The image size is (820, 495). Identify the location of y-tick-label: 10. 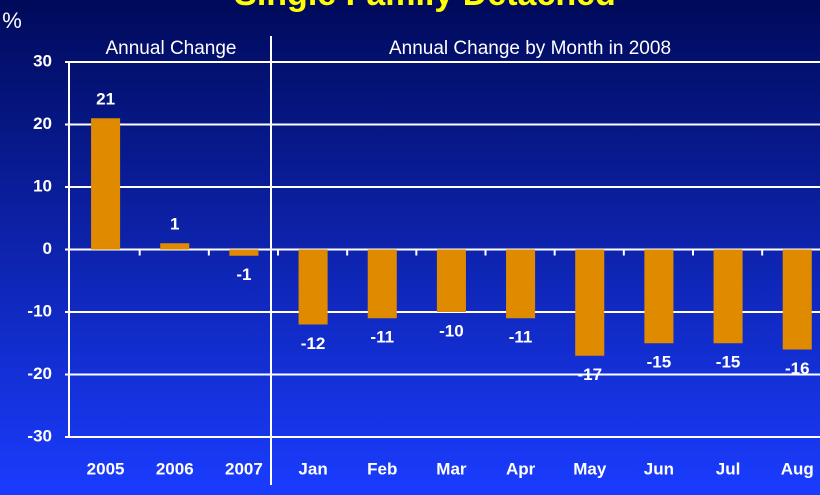
(42, 185).